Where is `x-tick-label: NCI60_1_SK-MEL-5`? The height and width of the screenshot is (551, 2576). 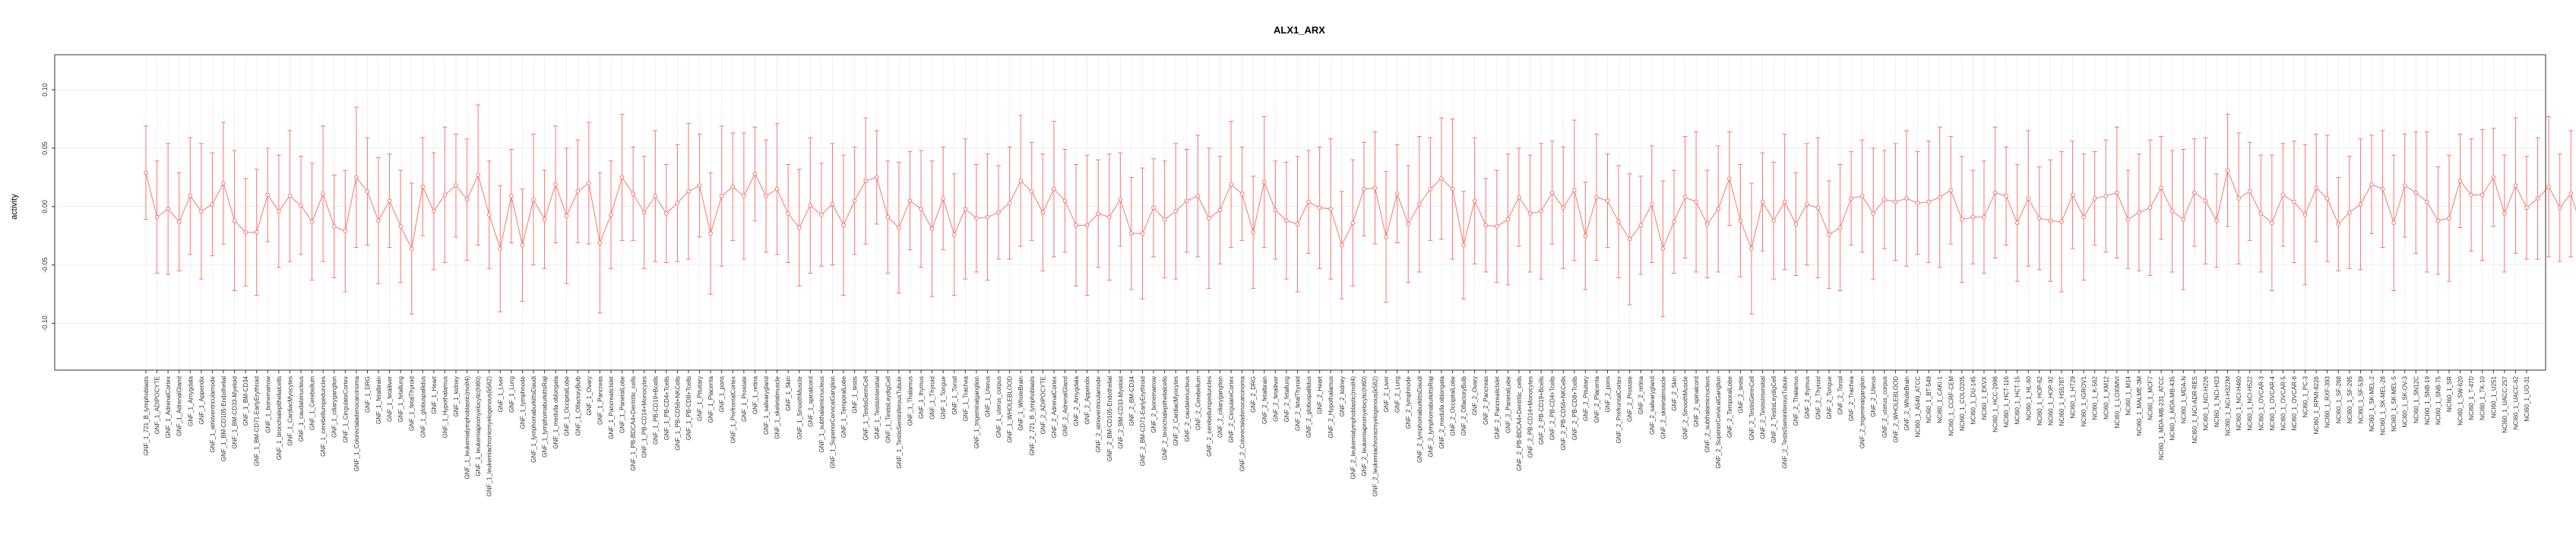 x-tick-label: NCI60_1_SK-MEL-5 is located at coordinates (2394, 403).